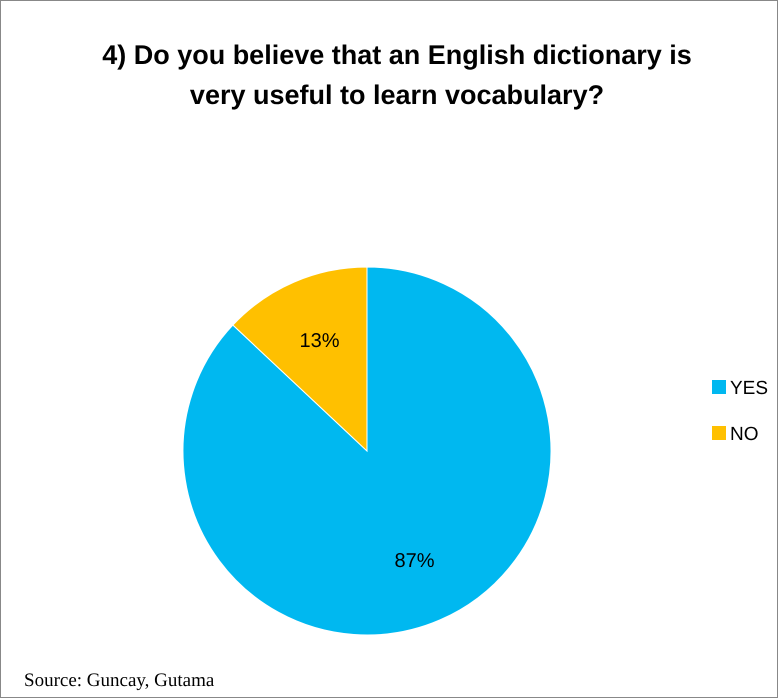 The image size is (781, 698). I want to click on data-label: 87%, so click(414, 561).